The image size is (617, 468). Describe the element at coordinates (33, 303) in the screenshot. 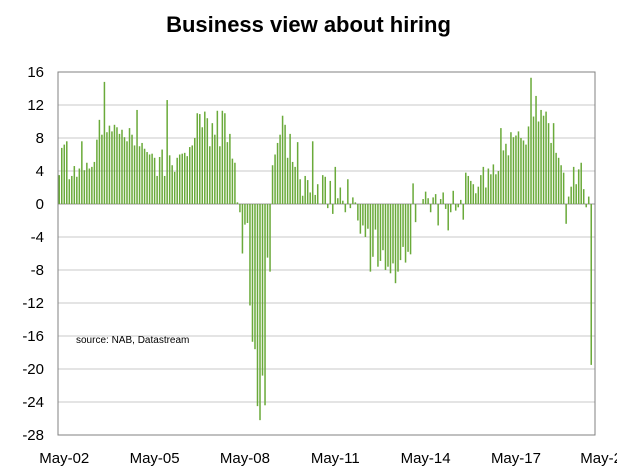

I see `y-tick-label: -12` at that location.